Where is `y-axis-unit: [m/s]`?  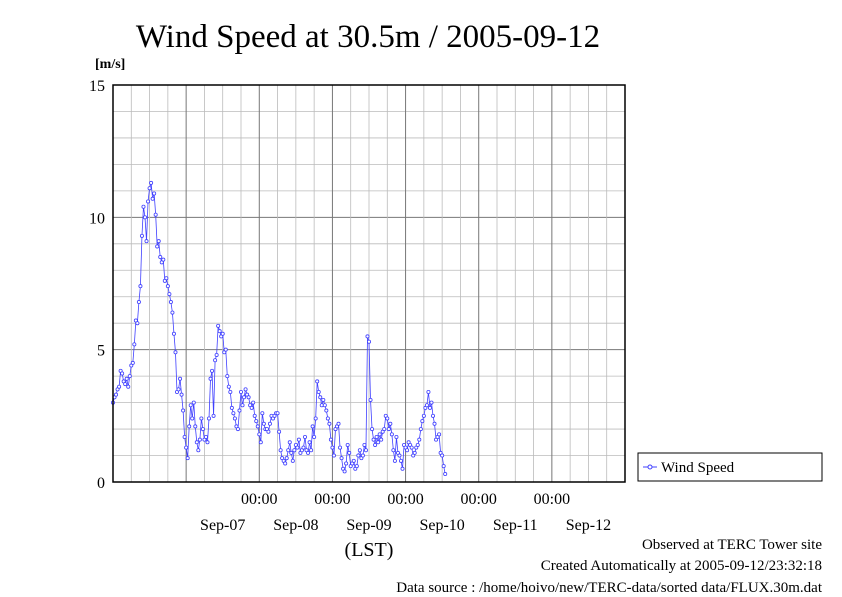
y-axis-unit: [m/s] is located at coordinates (110, 64).